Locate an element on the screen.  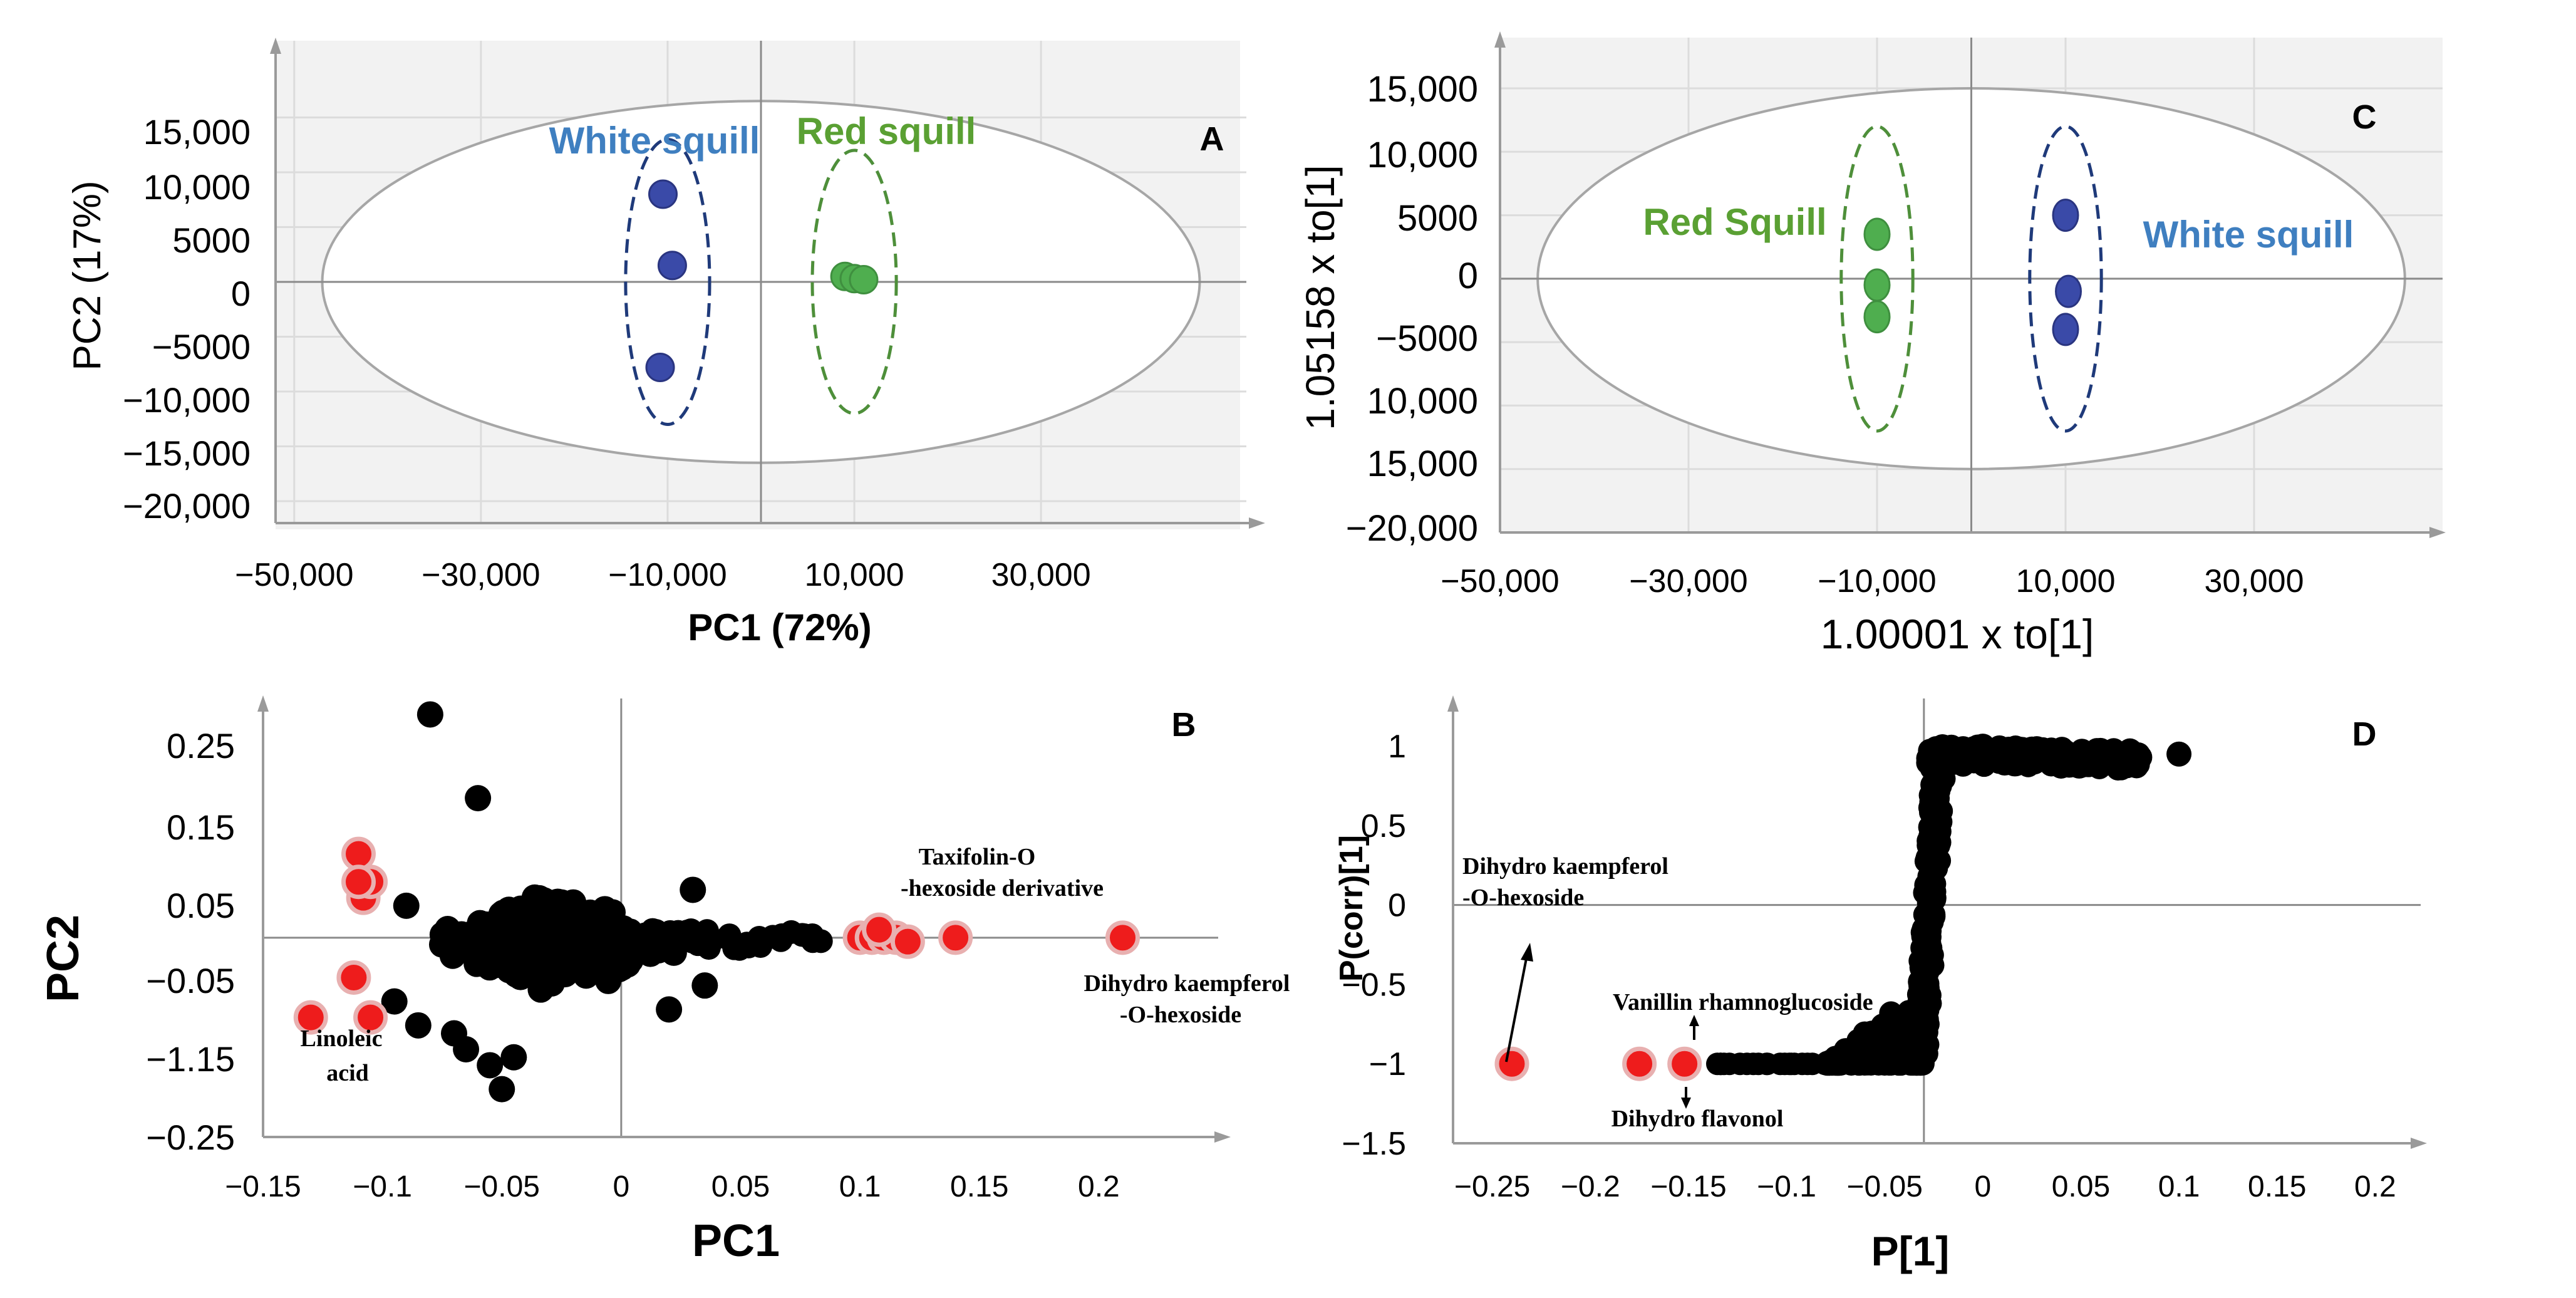
x-axis-title: PC1 is located at coordinates (736, 1241).